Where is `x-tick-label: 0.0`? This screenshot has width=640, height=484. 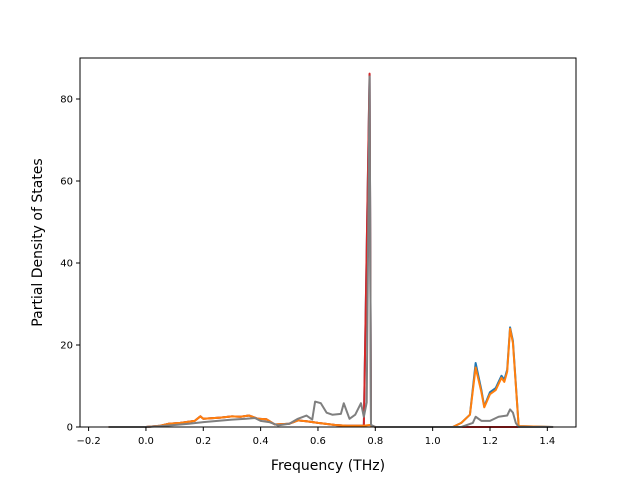 x-tick-label: 0.0 is located at coordinates (146, 441).